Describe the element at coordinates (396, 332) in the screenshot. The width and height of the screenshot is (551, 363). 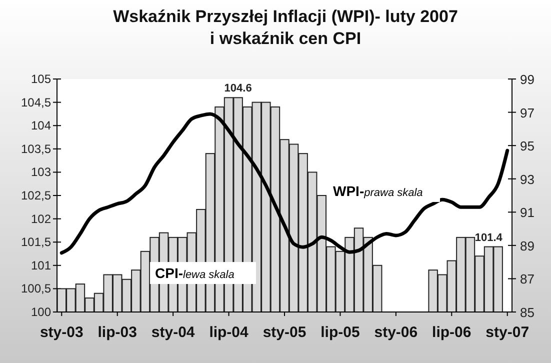
I see `x-tick-label: sty-06` at that location.